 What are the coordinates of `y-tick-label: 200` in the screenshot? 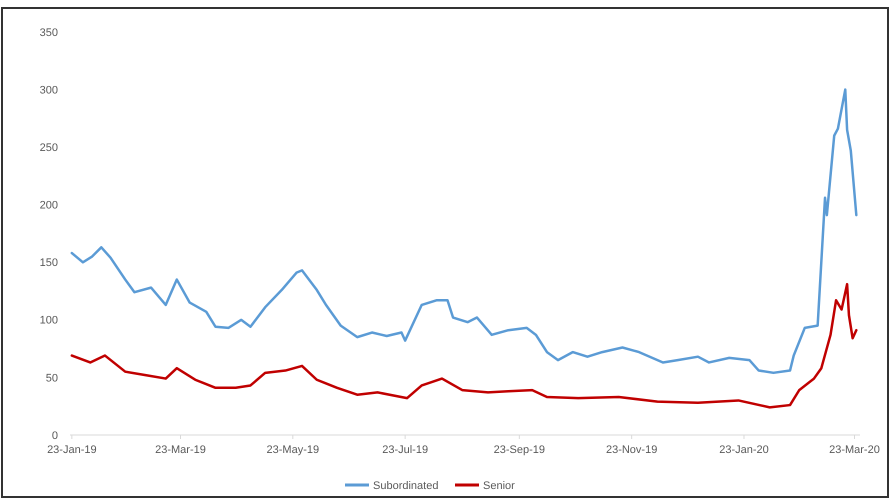 It's located at (49, 206).